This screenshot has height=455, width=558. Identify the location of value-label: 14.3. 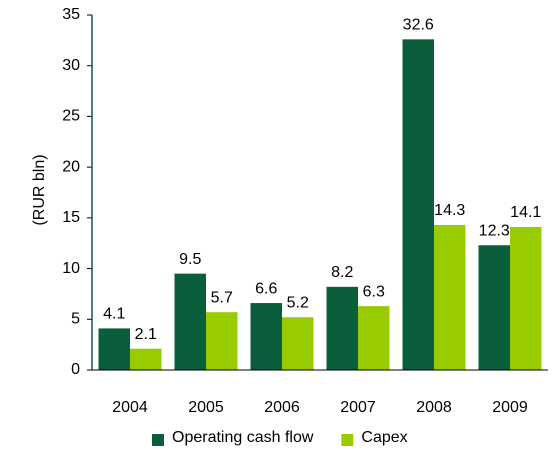
(449, 210).